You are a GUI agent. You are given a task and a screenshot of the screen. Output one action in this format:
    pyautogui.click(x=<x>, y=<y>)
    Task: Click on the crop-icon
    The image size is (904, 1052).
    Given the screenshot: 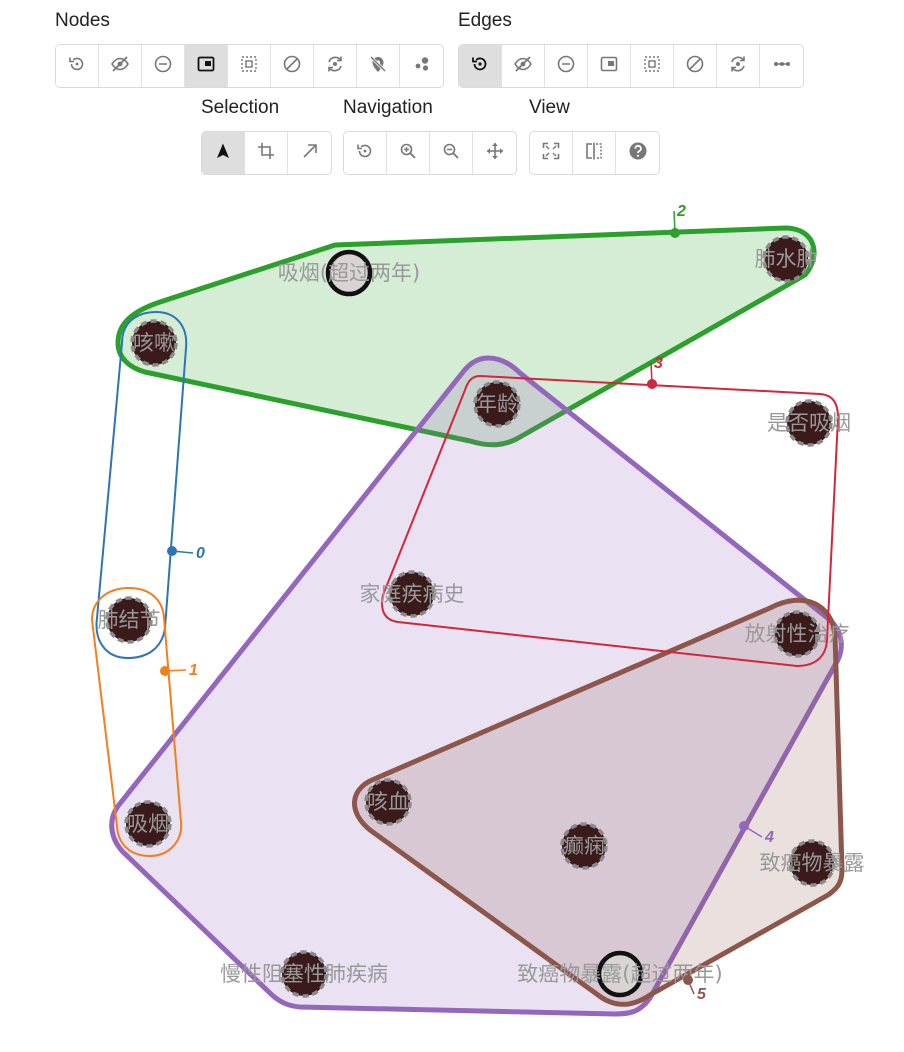 What is the action you would take?
    pyautogui.click(x=266, y=153)
    